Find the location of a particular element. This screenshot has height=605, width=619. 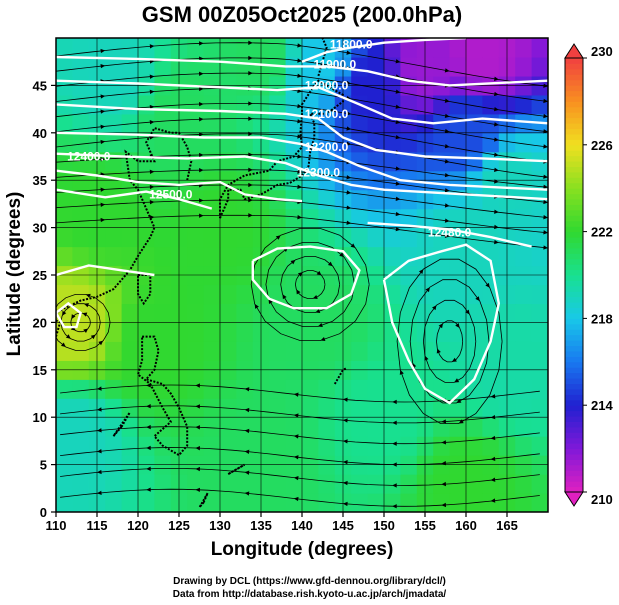

x-tick-label: 125 is located at coordinates (179, 525).